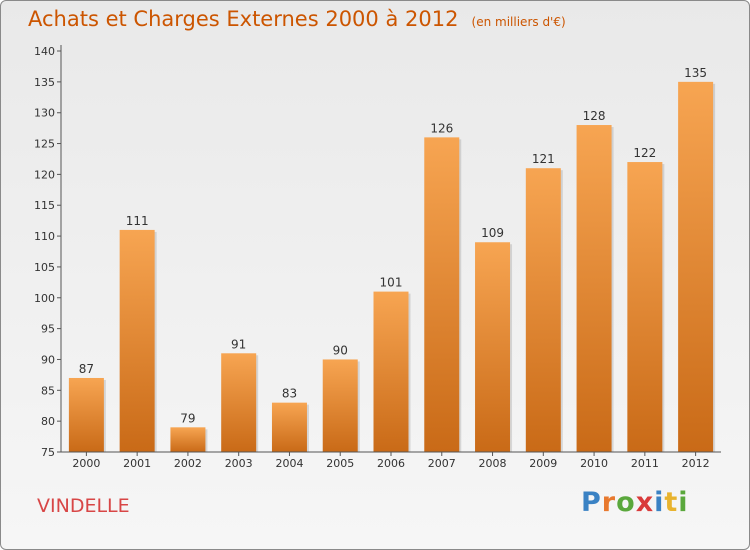 The height and width of the screenshot is (550, 750). Describe the element at coordinates (493, 347) in the screenshot. I see `bar-2008` at that location.